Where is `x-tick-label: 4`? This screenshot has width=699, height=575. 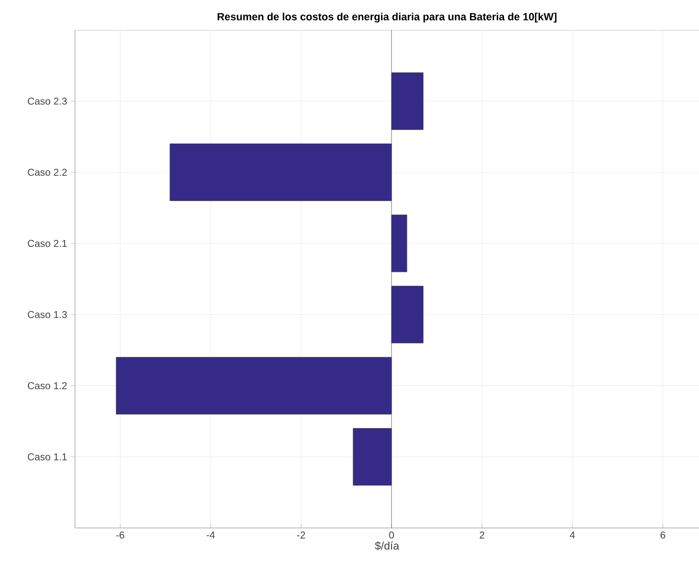 x-tick-label: 4 is located at coordinates (572, 535).